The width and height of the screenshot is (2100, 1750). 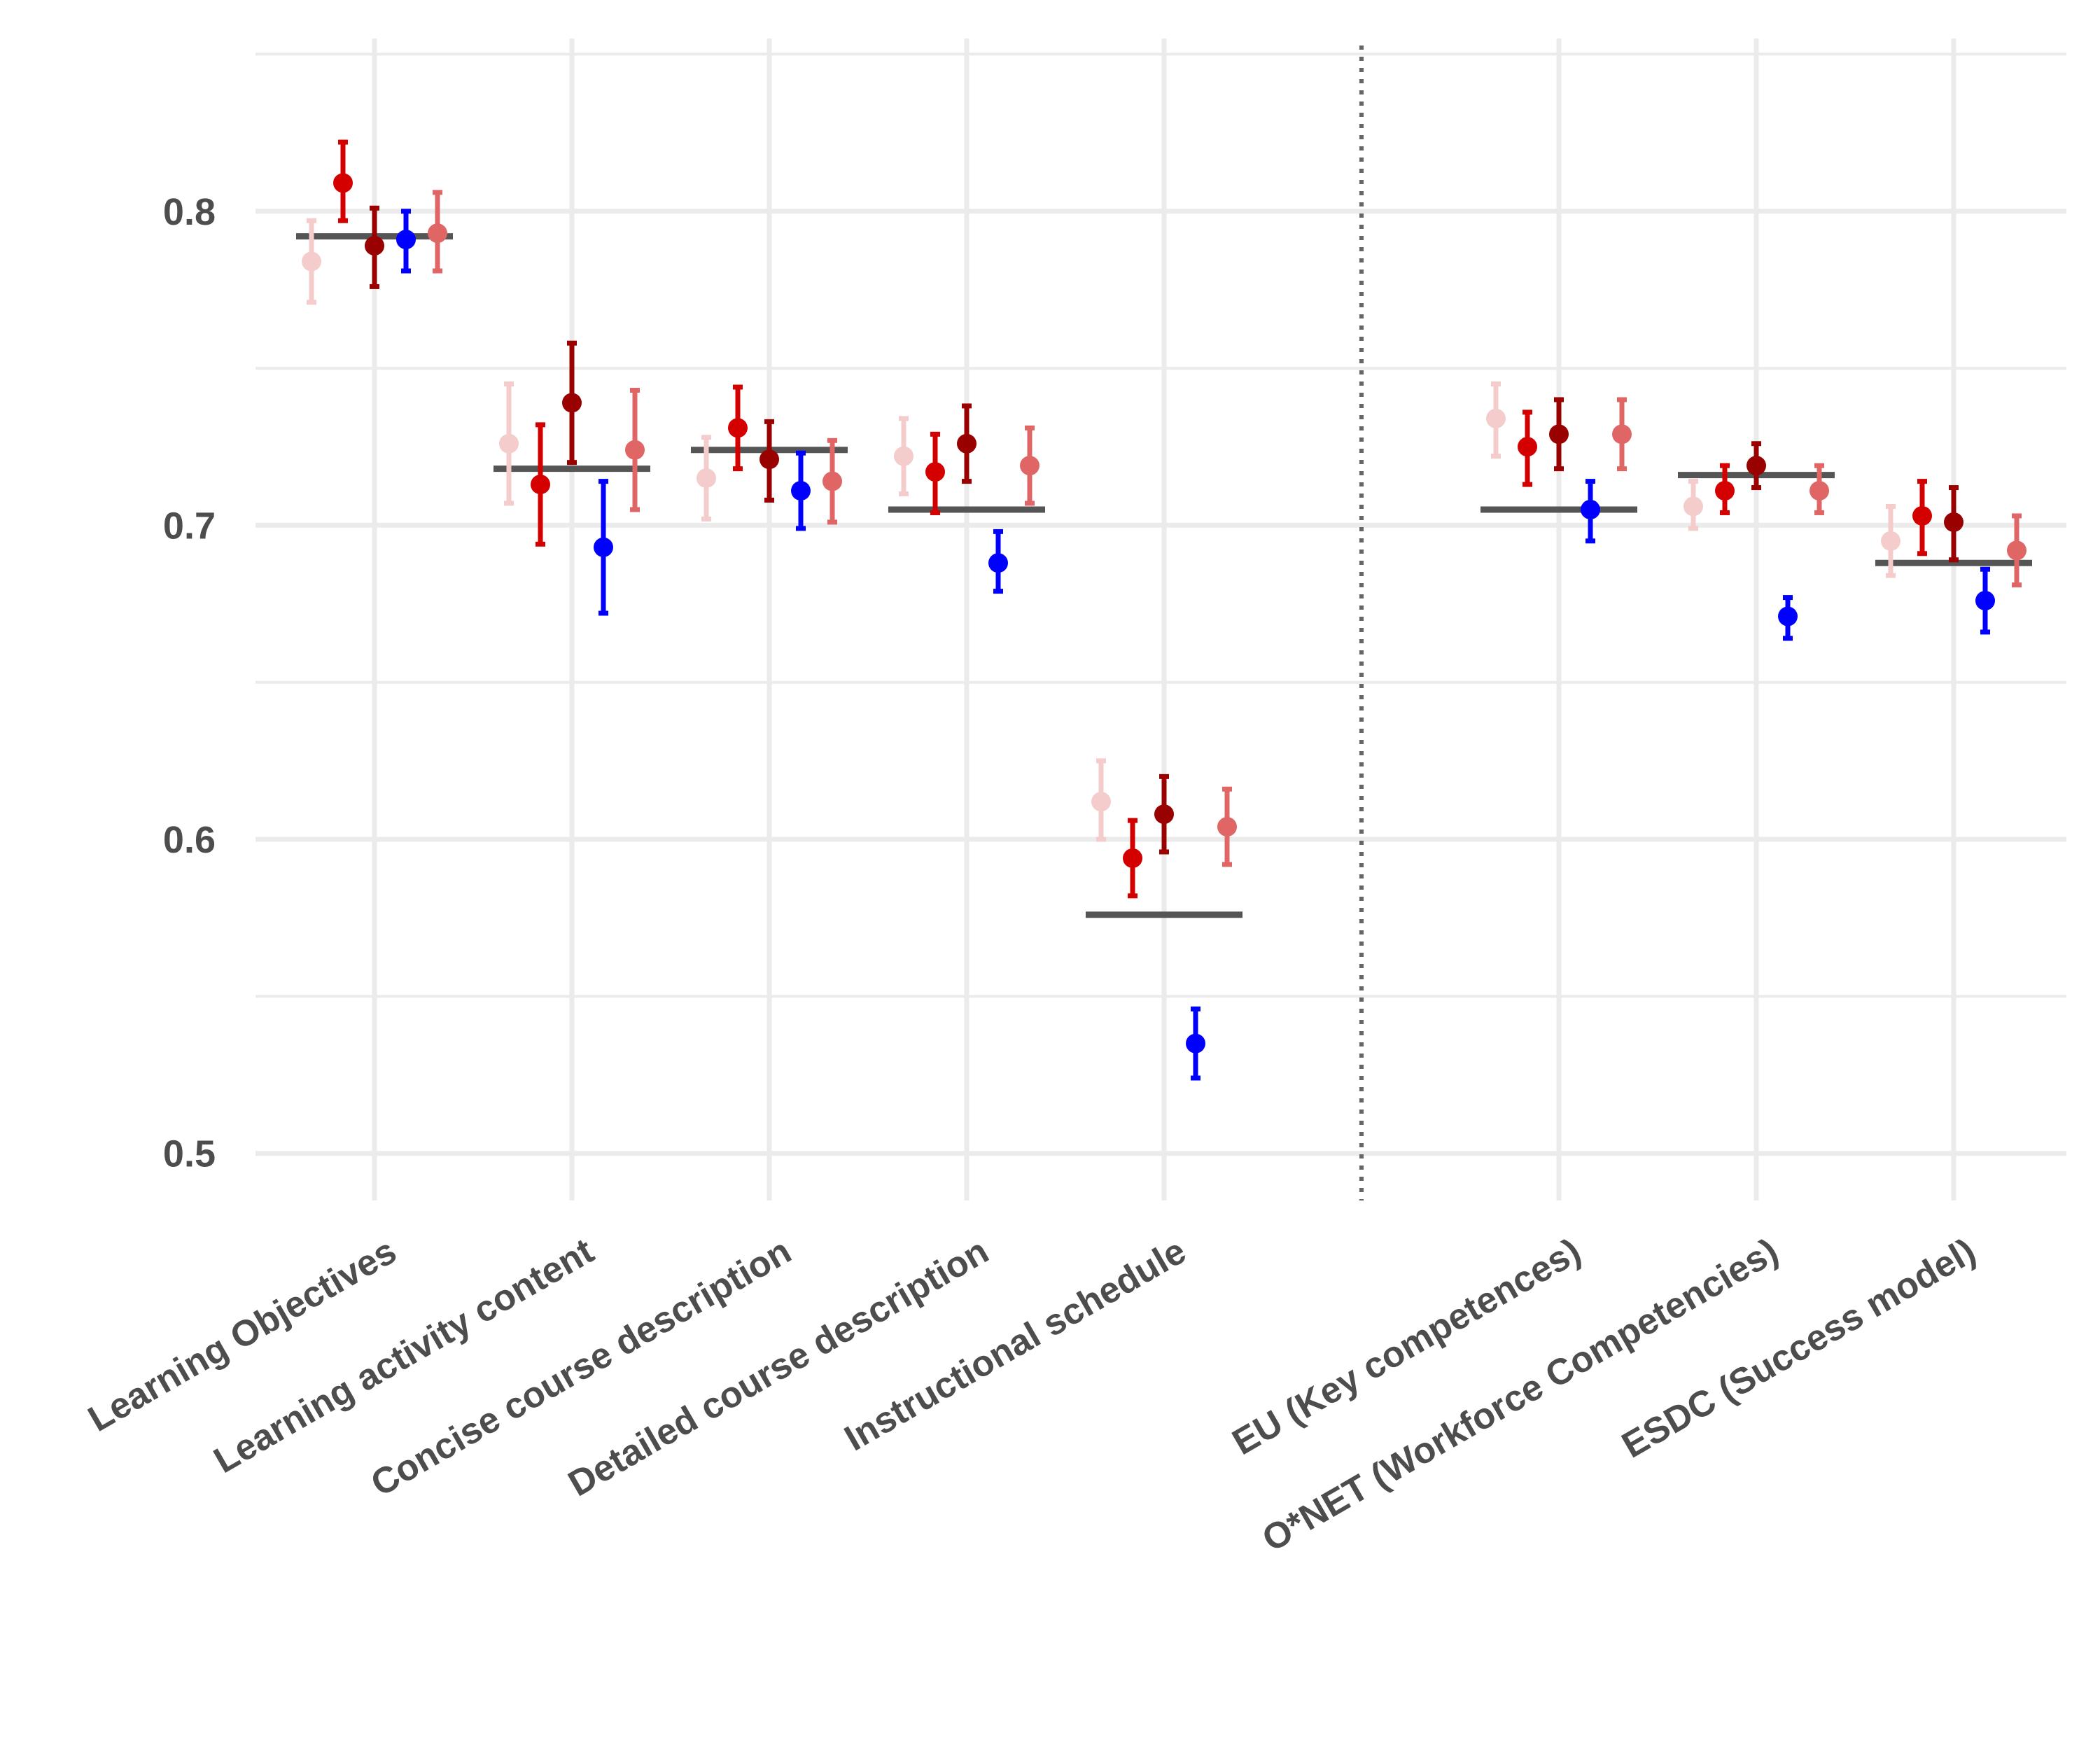 I want to click on y-axis-ticks: 0.5 0.6 0.7 0.8, so click(x=189, y=683).